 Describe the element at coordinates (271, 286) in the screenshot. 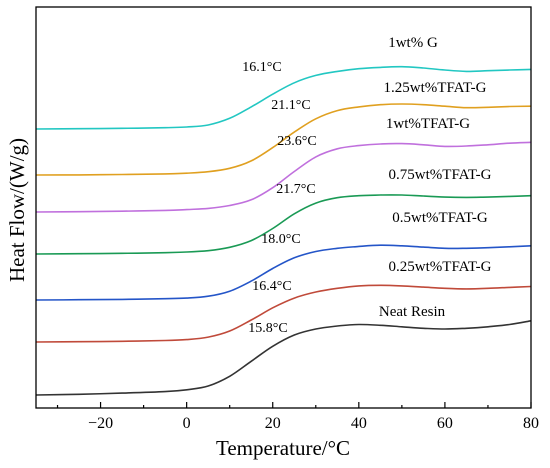

I see `tg-label-5: 16.4°C` at that location.